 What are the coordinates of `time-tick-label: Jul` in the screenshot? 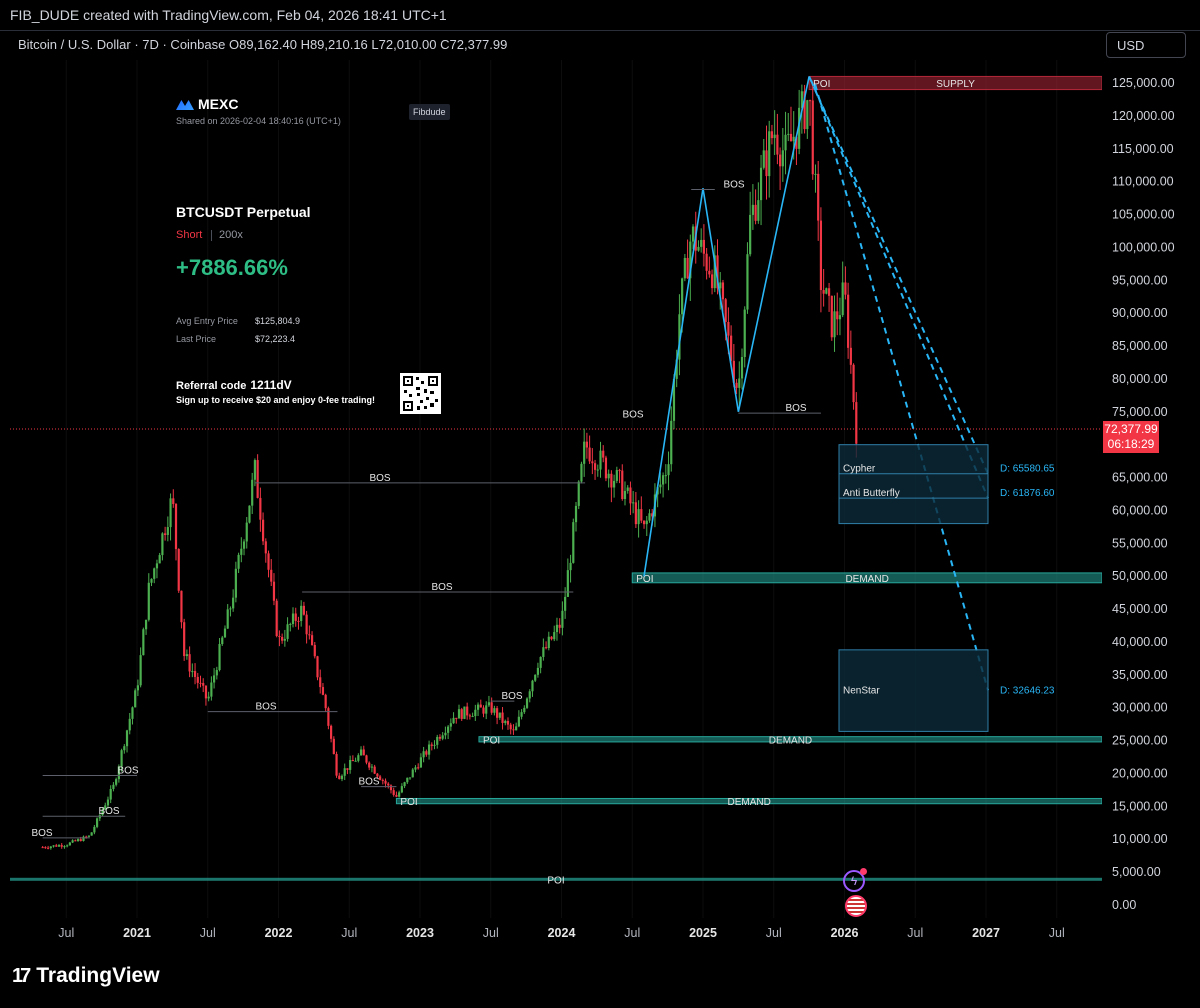 It's located at (349, 933).